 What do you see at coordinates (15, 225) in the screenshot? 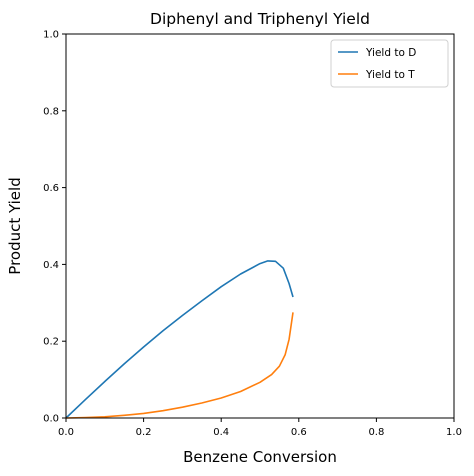
I see `y-axis-label: Product Yield` at bounding box center [15, 225].